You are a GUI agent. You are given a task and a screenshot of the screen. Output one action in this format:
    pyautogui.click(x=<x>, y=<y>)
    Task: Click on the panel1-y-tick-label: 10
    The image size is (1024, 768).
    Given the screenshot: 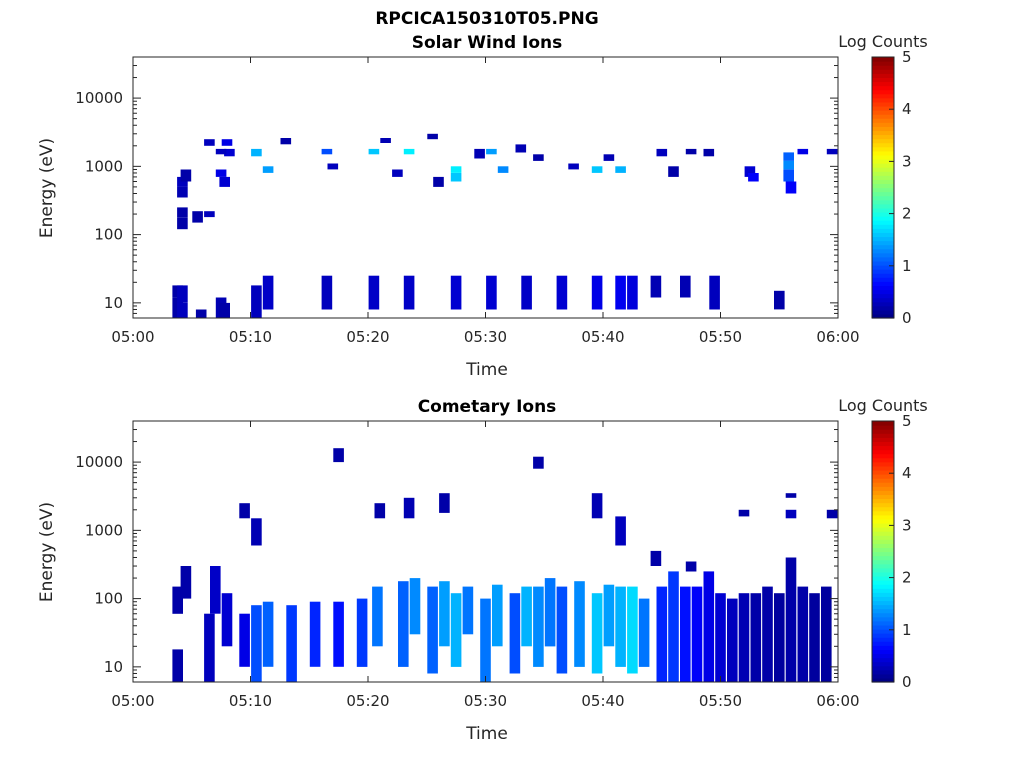 What is the action you would take?
    pyautogui.click(x=113, y=303)
    